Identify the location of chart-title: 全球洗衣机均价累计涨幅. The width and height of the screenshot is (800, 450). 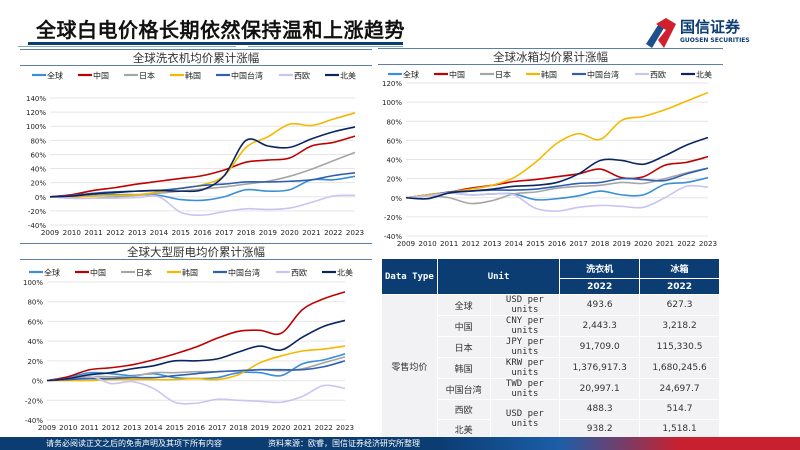
(196, 57).